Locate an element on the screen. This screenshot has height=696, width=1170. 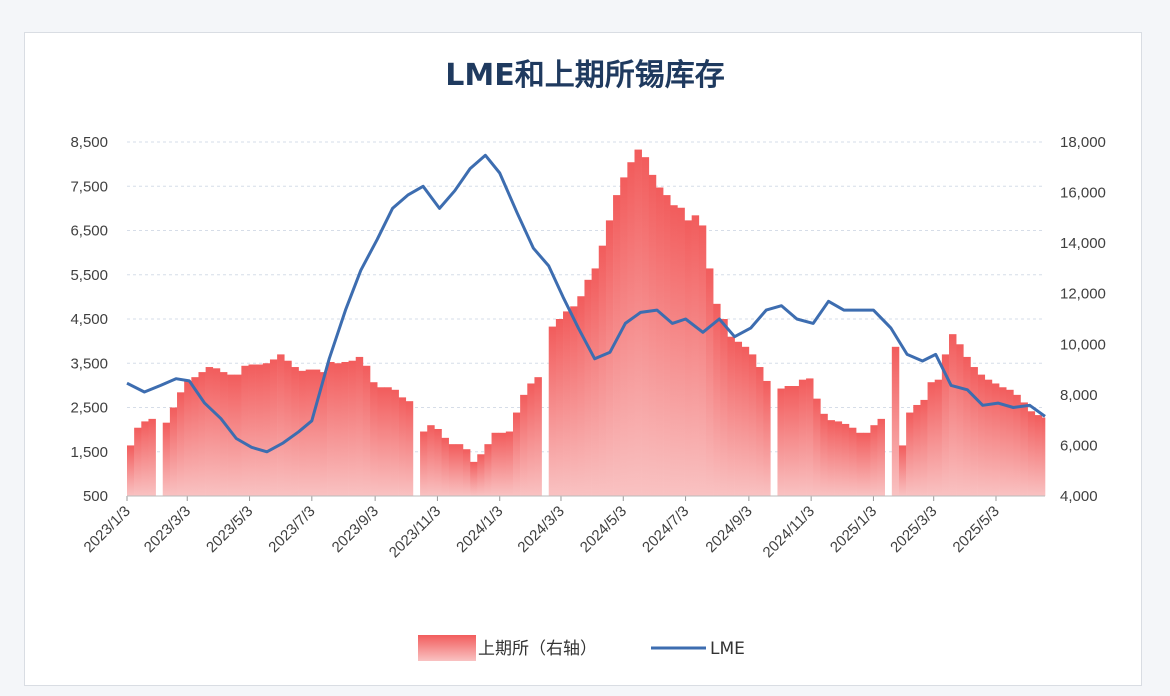
left-tick-label: 7,500 is located at coordinates (89, 186).